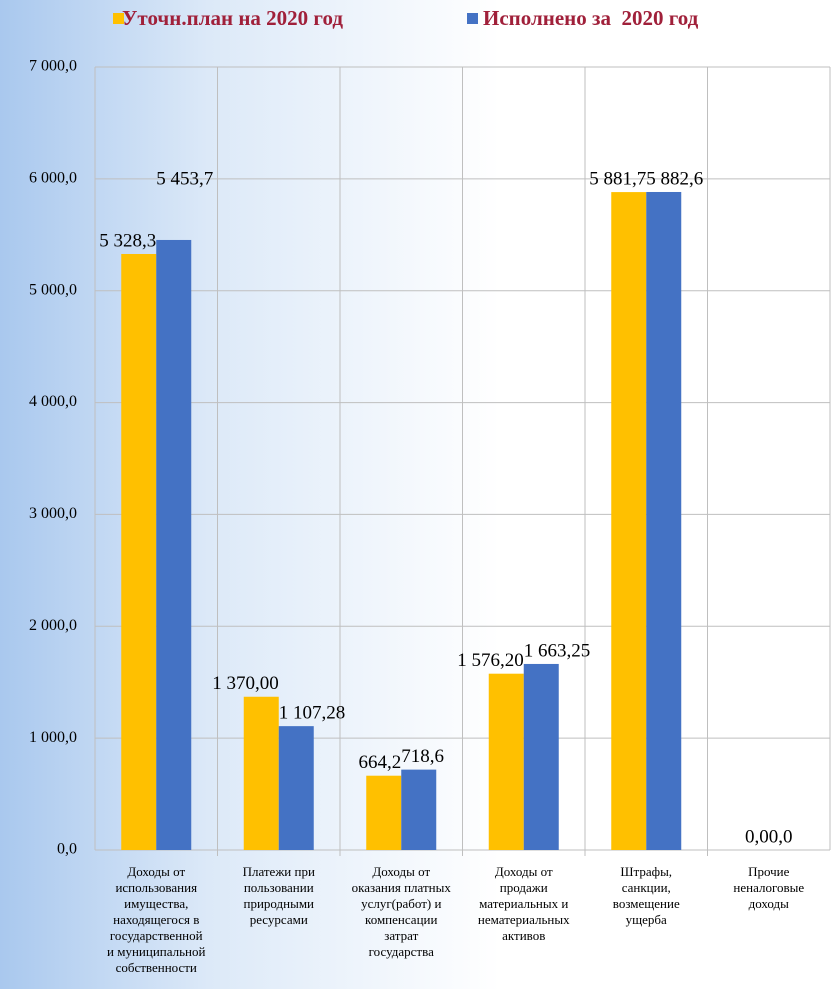  Describe the element at coordinates (646, 895) in the screenshot. I see `x-tick-label: Штрафы, санкции, возмещение ущерба` at that location.